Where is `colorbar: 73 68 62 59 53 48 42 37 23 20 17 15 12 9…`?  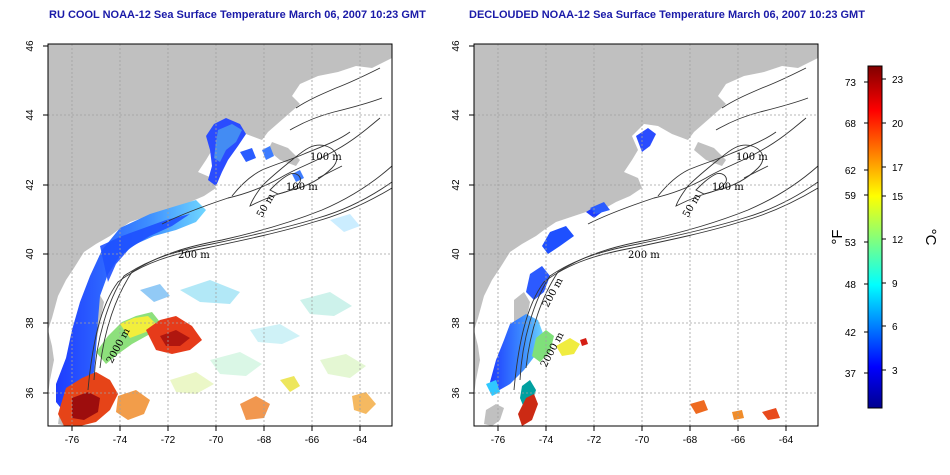 colorbar: 73 68 62 59 53 48 42 37 23 20 17 15 12 9… is located at coordinates (884, 237).